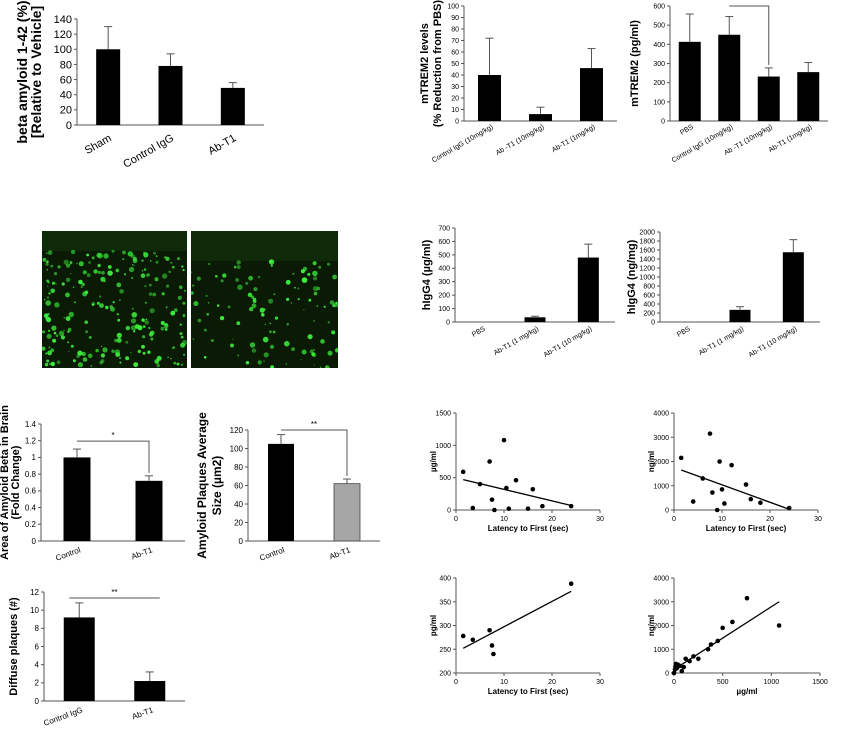 This screenshot has width=850, height=737. What do you see at coordinates (647, 277) in the screenshot?
I see `y-tick-label: 1000` at bounding box center [647, 277].